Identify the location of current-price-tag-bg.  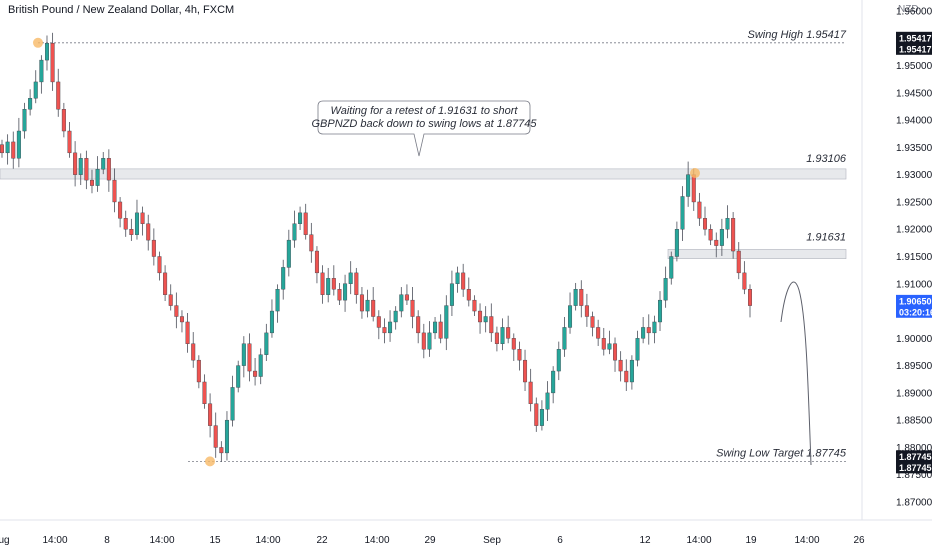
(914, 300).